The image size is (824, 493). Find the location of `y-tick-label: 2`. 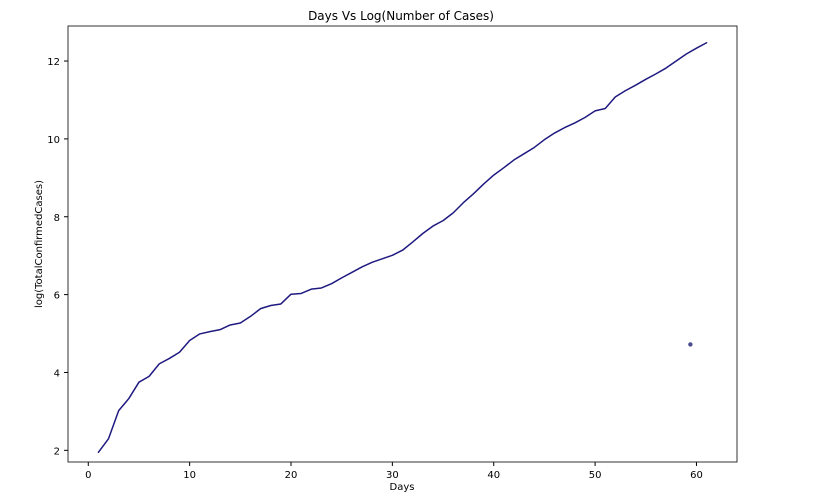

y-tick-label: 2 is located at coordinates (57, 451).